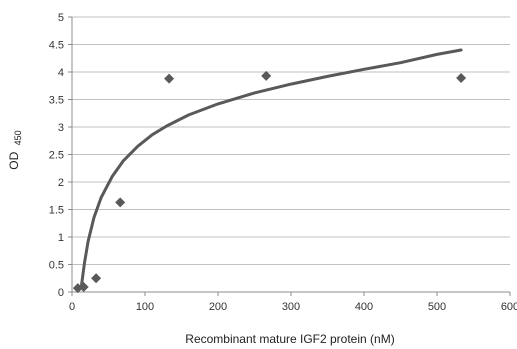 The height and width of the screenshot is (349, 517). Describe the element at coordinates (14, 160) in the screenshot. I see `y-axis-title-main: OD` at that location.